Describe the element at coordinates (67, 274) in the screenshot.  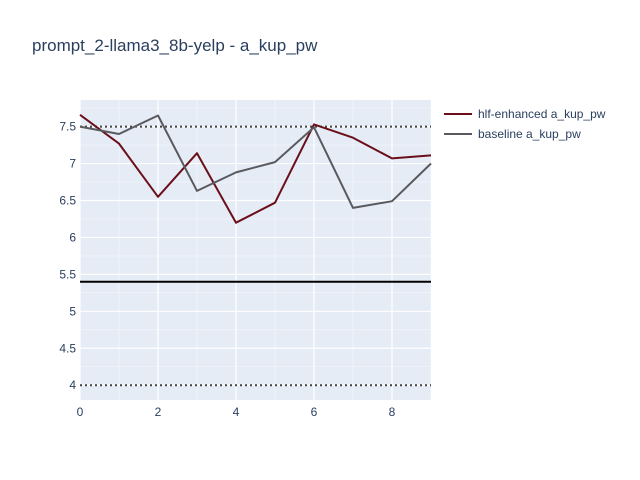
I see `y-tick-label: 5.5` at that location.